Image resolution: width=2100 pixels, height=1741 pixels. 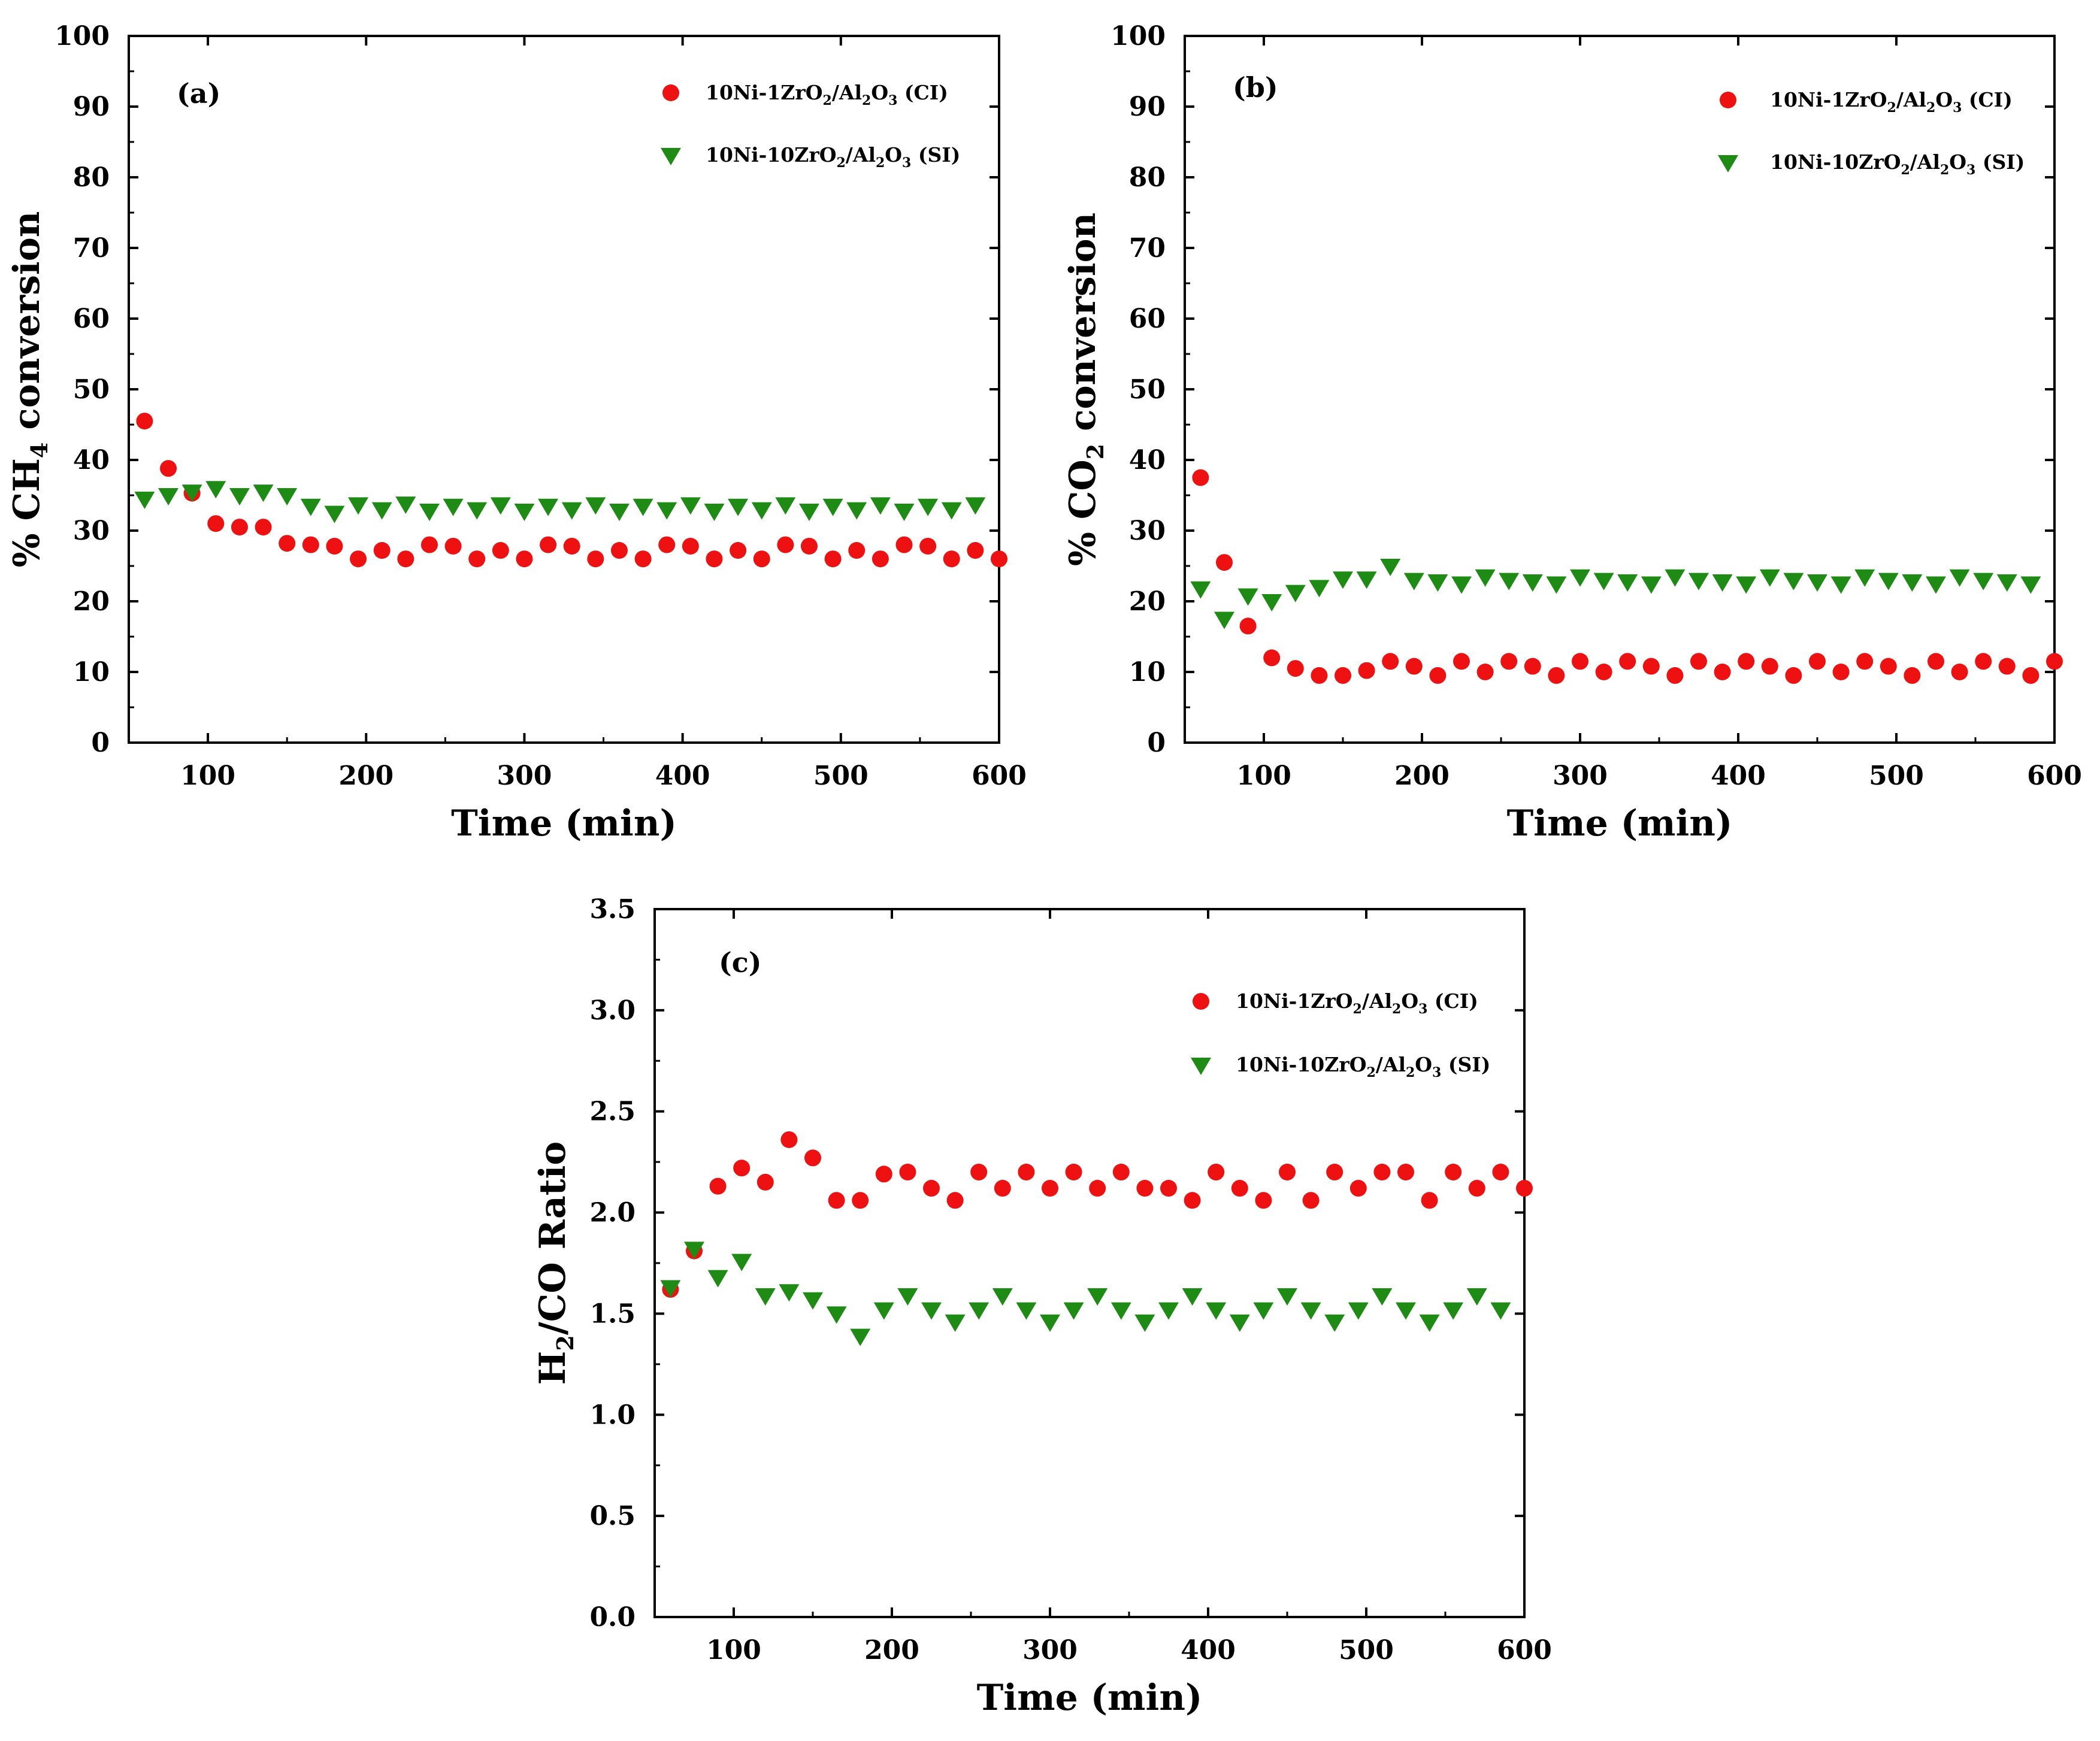 I want to click on x-tick-label: 400, so click(x=683, y=776).